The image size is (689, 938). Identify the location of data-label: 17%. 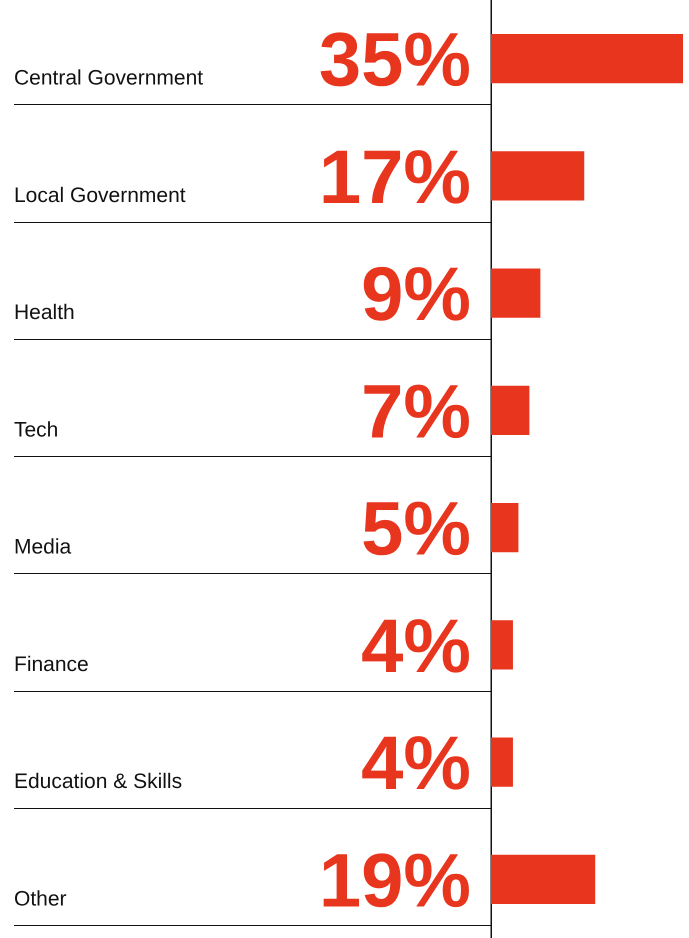
(394, 177).